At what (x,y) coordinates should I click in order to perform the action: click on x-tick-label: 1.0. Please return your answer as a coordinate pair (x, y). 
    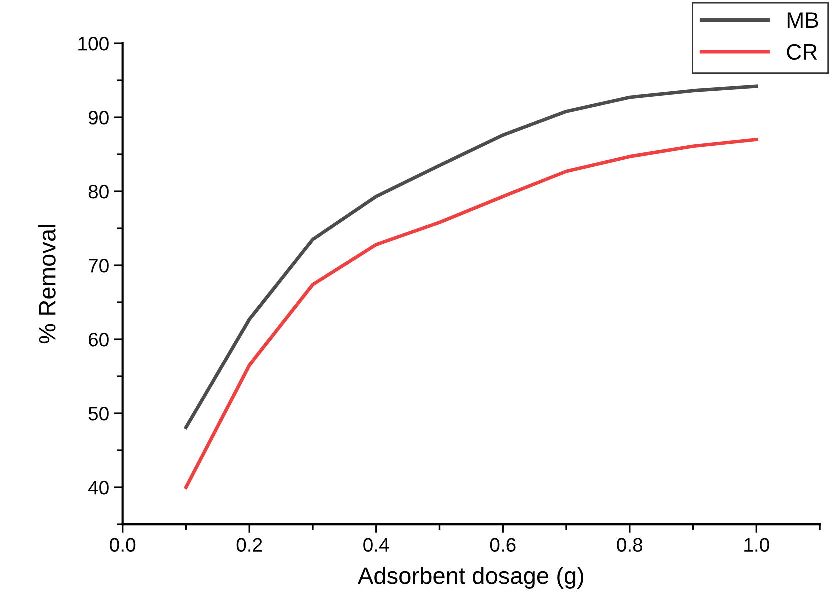
    Looking at the image, I should click on (757, 545).